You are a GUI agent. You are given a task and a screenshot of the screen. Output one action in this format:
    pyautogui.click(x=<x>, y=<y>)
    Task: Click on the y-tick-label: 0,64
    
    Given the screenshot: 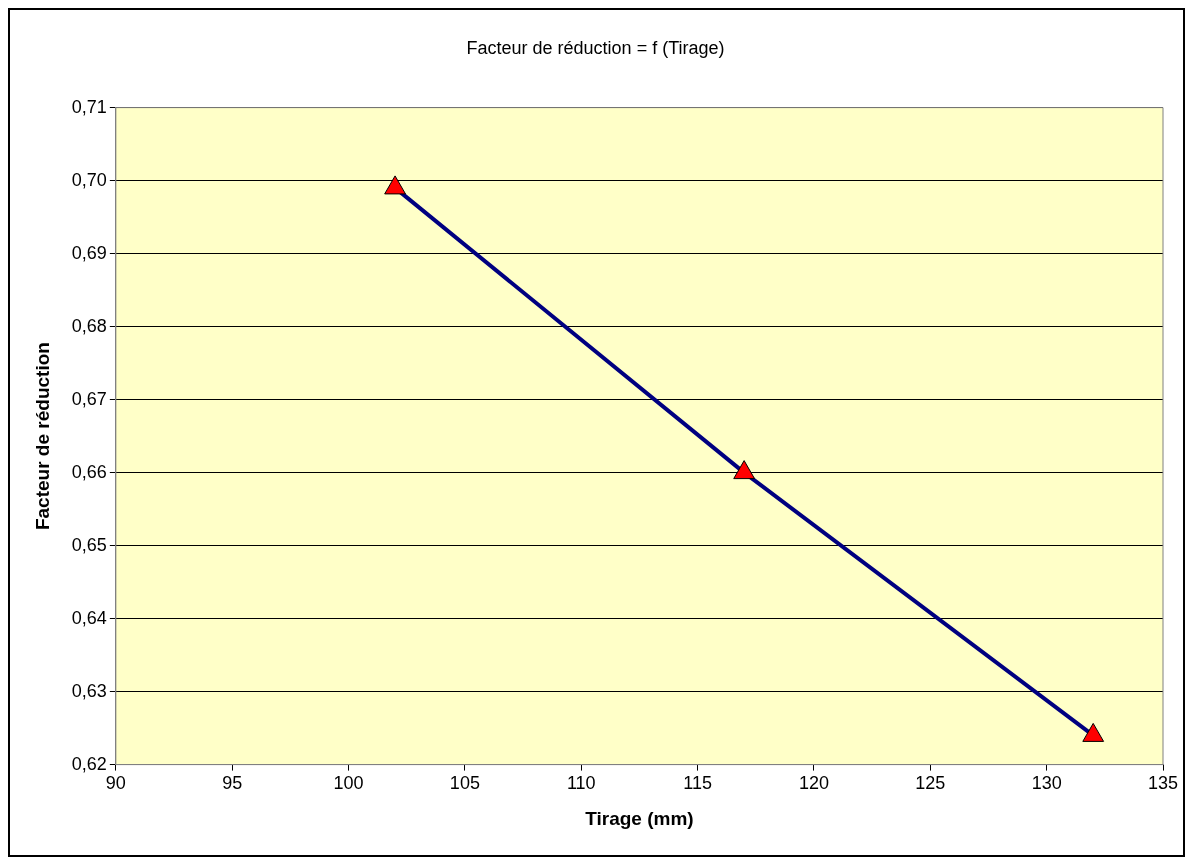 What is the action you would take?
    pyautogui.click(x=89, y=617)
    